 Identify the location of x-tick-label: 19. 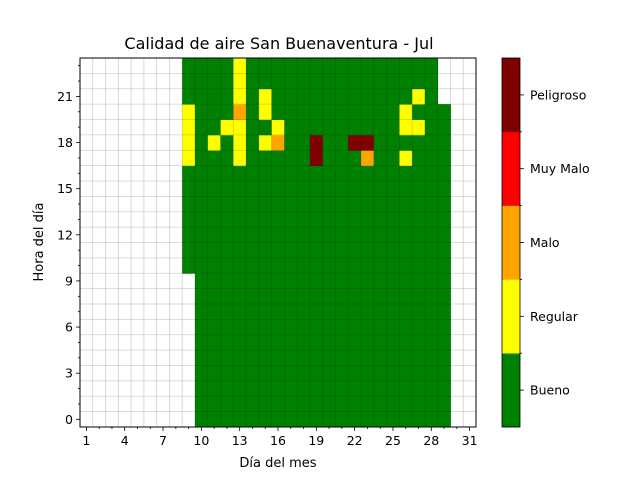
(316, 440).